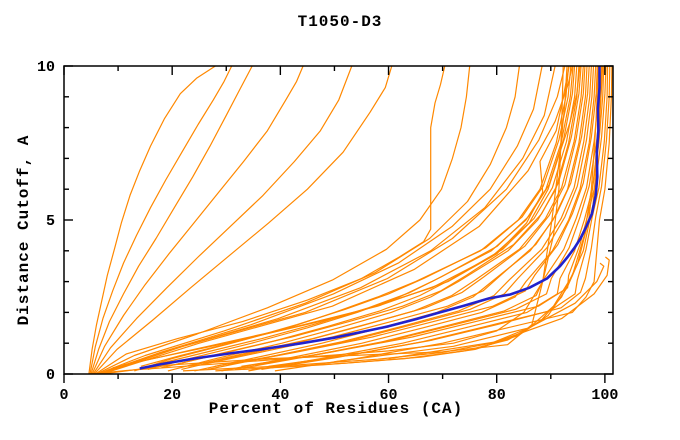 The height and width of the screenshot is (440, 680). I want to click on y-tick-label: 5, so click(50, 221).